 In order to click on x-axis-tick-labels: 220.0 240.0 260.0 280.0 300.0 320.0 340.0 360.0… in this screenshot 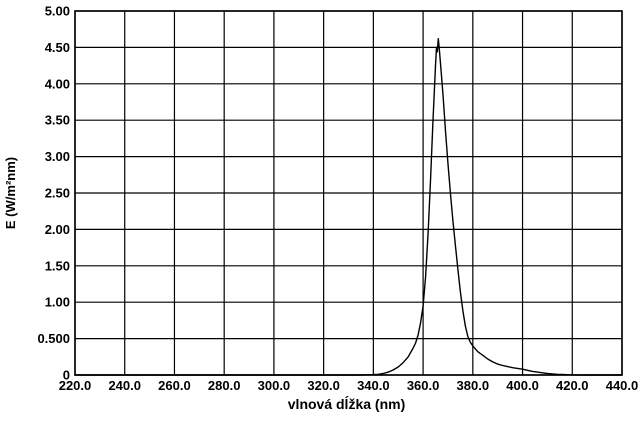, I will do `click(349, 385)`.